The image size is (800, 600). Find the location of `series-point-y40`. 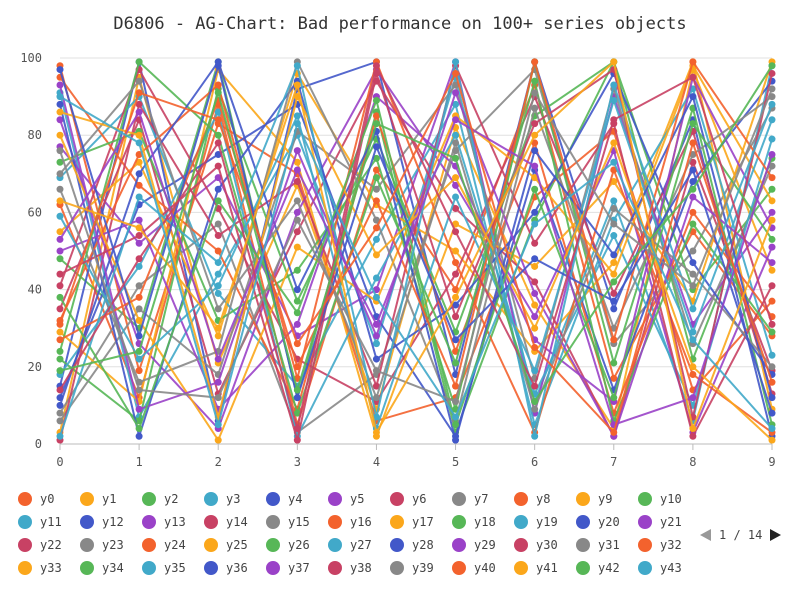

series-point-y40 is located at coordinates (614, 432).